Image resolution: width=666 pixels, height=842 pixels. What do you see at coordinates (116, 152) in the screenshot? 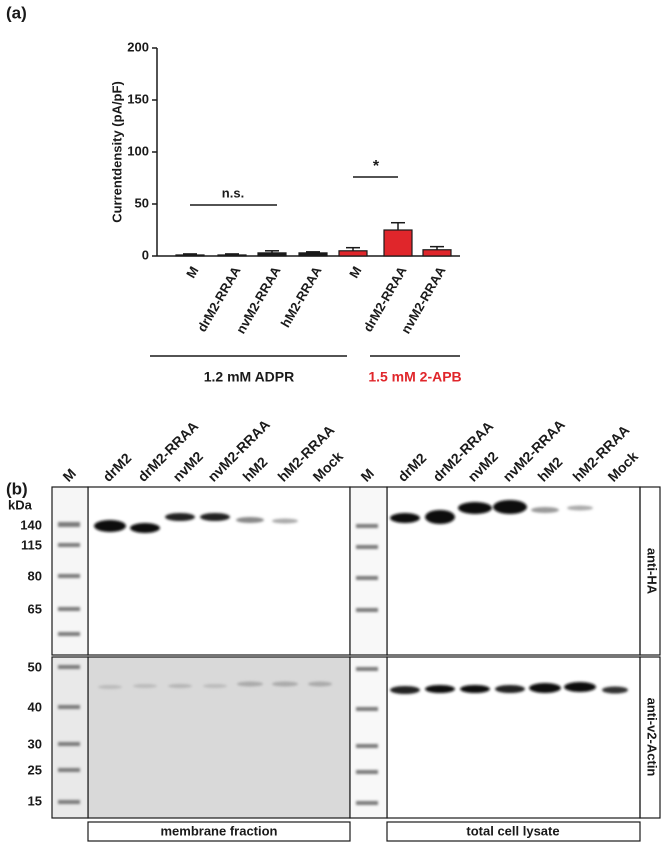
I see `y-axis-label: Currentdensity (pA/pF)` at bounding box center [116, 152].